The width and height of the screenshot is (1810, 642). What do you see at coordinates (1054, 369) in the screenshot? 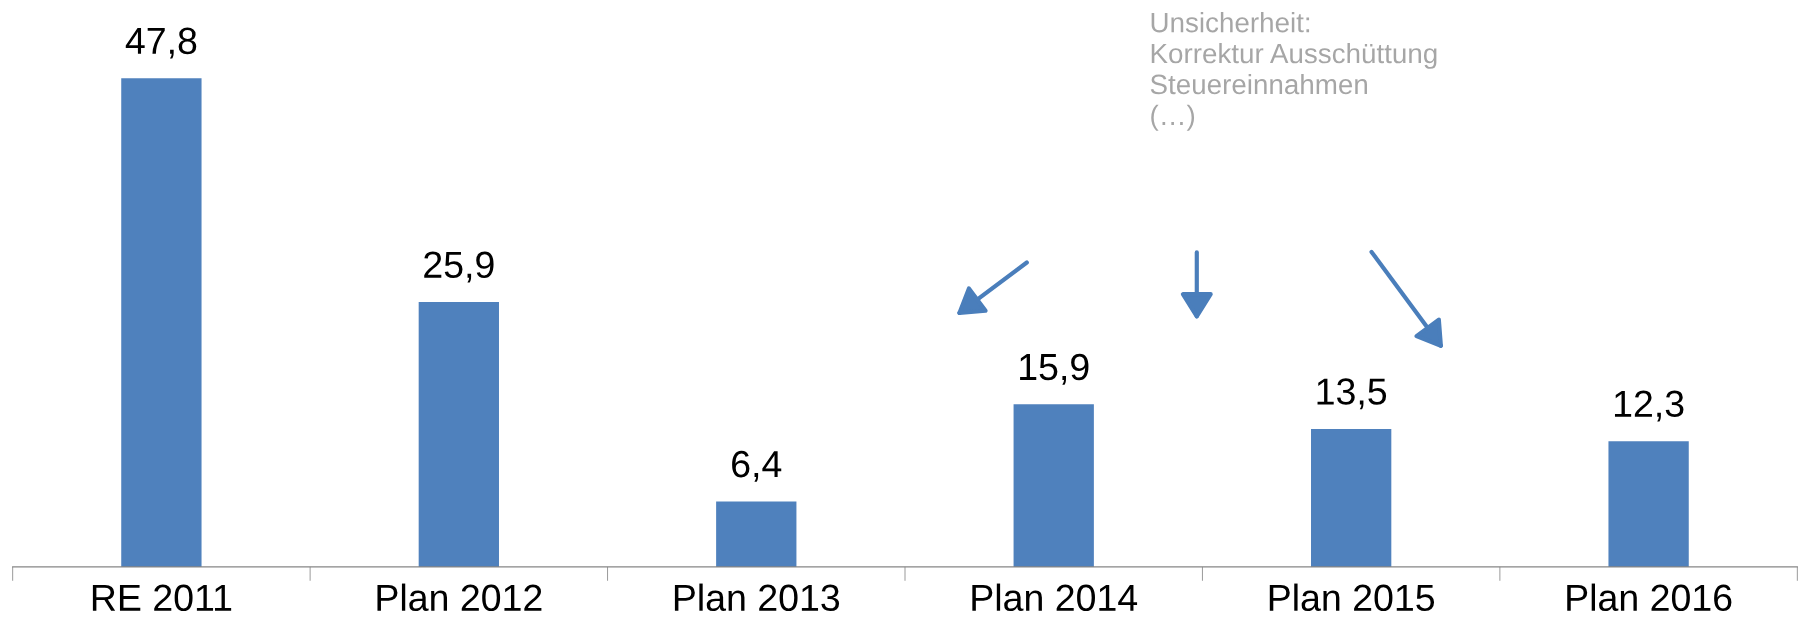
I see `data-label: 15,9` at bounding box center [1054, 369].